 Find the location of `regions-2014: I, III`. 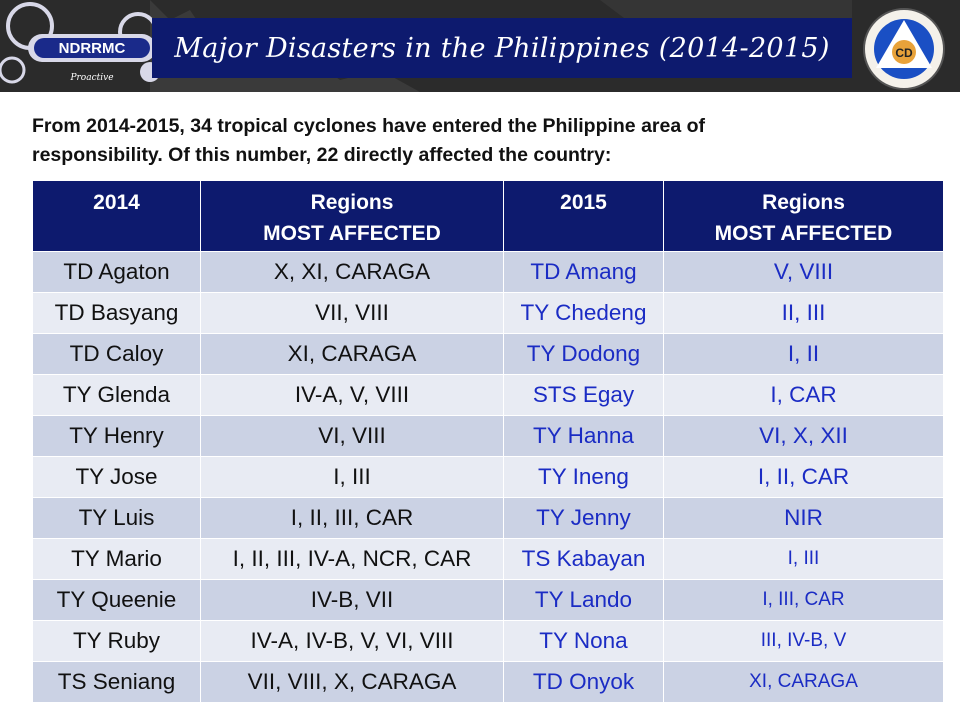

regions-2014: I, III is located at coordinates (352, 477).